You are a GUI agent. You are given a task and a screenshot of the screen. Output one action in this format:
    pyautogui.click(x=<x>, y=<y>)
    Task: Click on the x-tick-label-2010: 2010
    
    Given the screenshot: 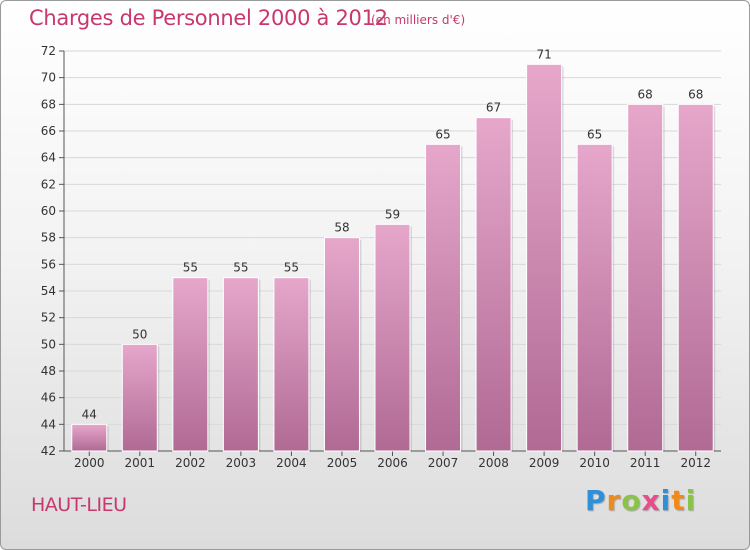 What is the action you would take?
    pyautogui.click(x=594, y=463)
    